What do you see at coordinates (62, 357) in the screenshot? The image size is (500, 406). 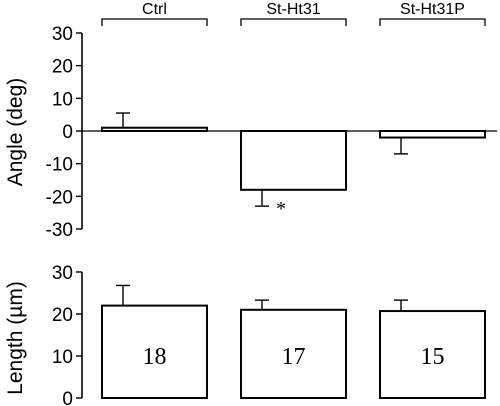 I see `length-y-tick-label: 10` at bounding box center [62, 357].